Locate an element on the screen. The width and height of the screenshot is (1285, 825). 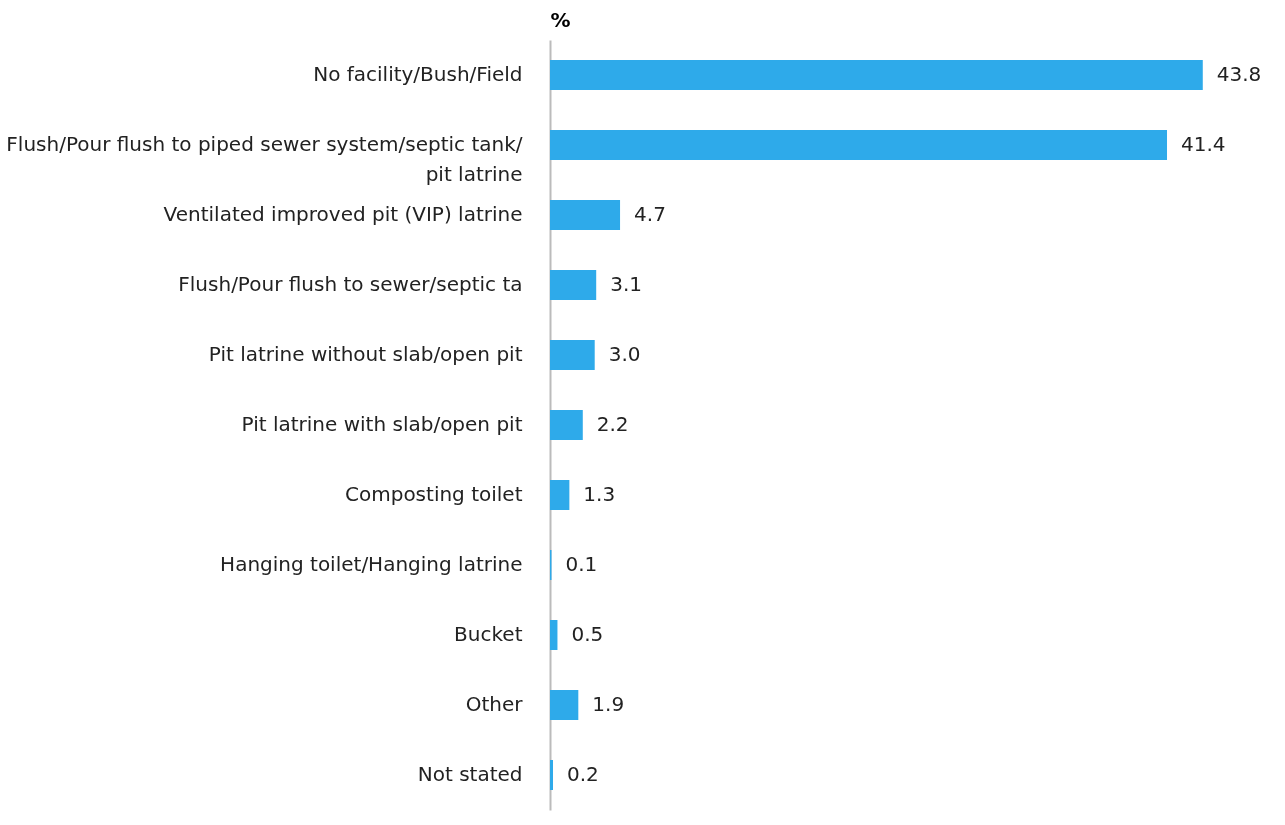
y-tick-label: Pit latrine without slab/open pit is located at coordinates (365, 354).